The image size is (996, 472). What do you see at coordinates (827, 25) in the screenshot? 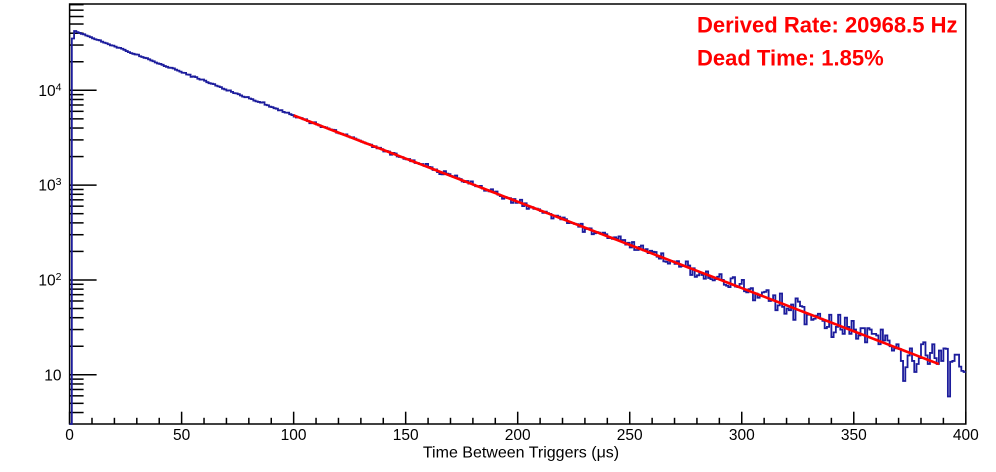
I see `svg-text: Derived Rate: 20968.5 Hz` at bounding box center [827, 25].